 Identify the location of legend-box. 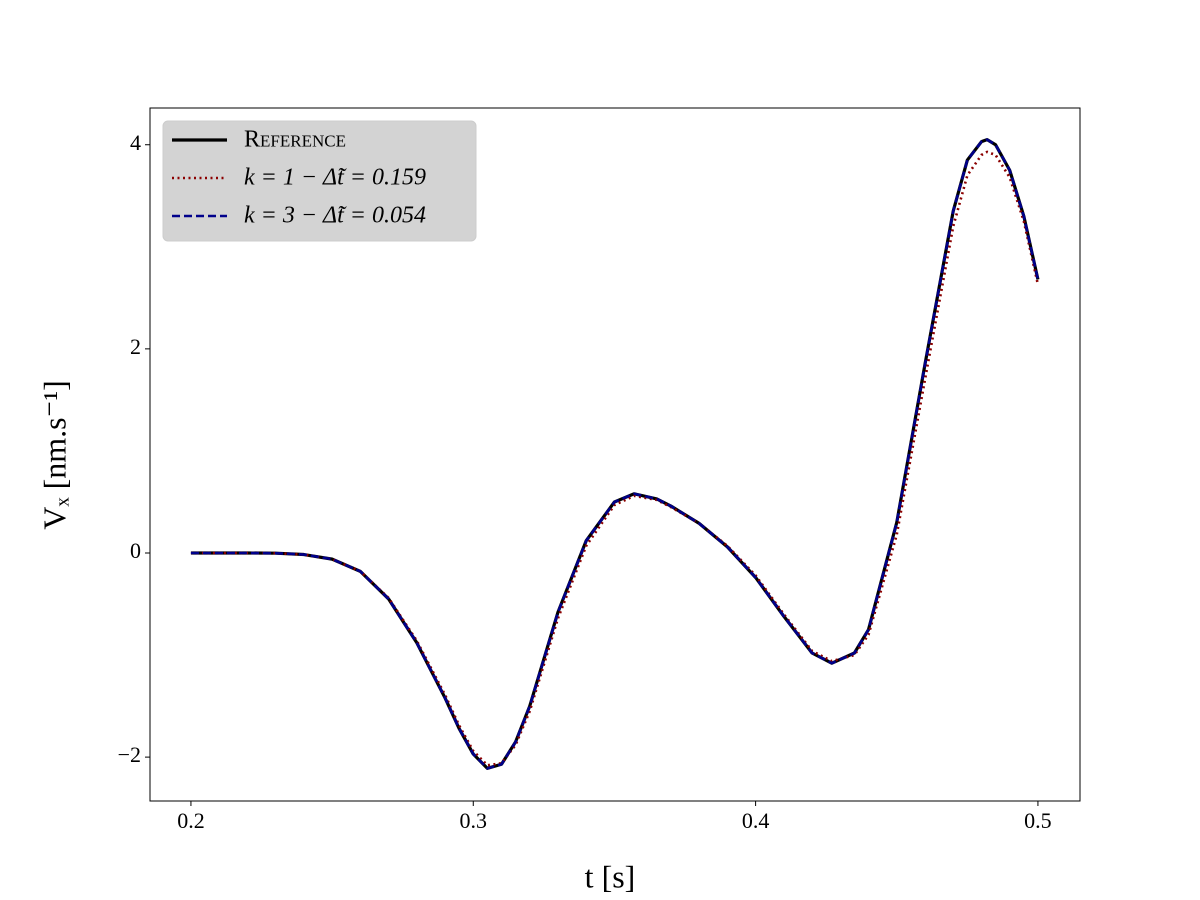
(319, 181).